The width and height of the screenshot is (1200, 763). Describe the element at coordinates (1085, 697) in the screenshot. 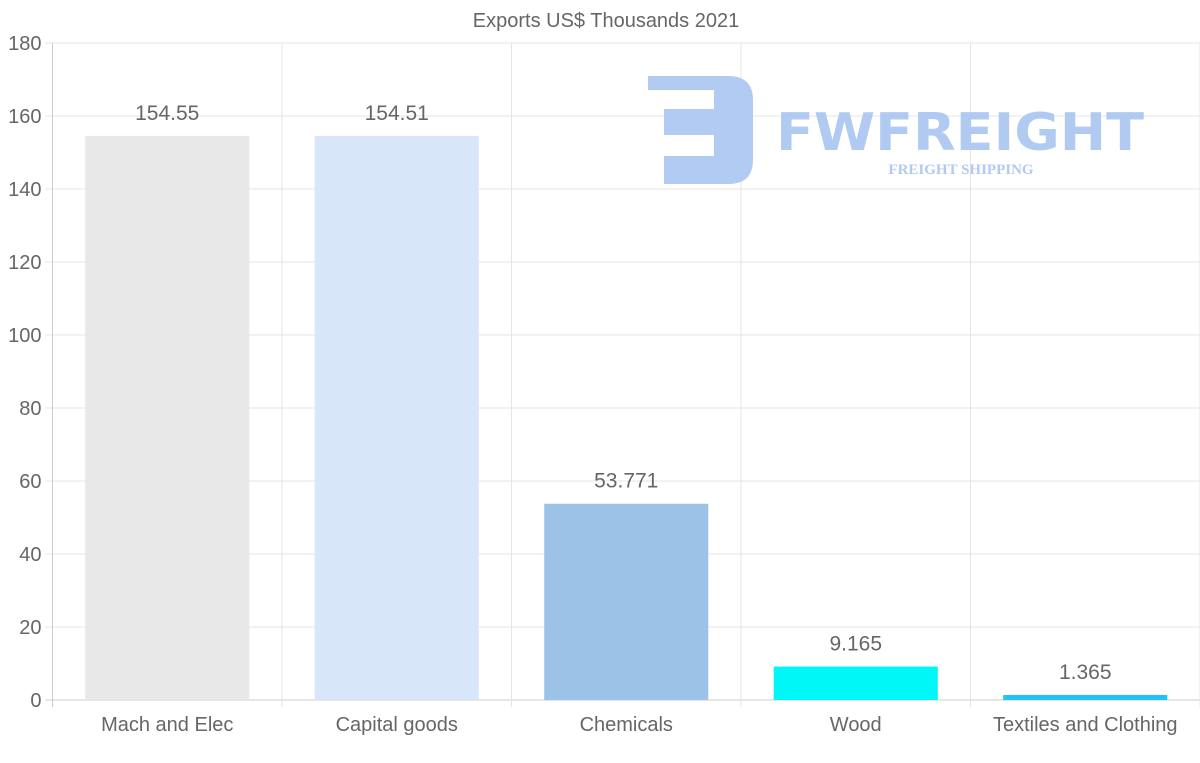

I see `bar-textiles-and-clothing` at that location.